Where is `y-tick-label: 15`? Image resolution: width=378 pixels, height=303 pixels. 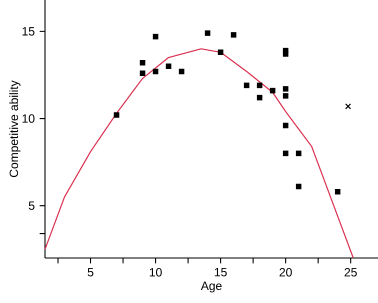 y-tick-label: 15 is located at coordinates (28, 31).